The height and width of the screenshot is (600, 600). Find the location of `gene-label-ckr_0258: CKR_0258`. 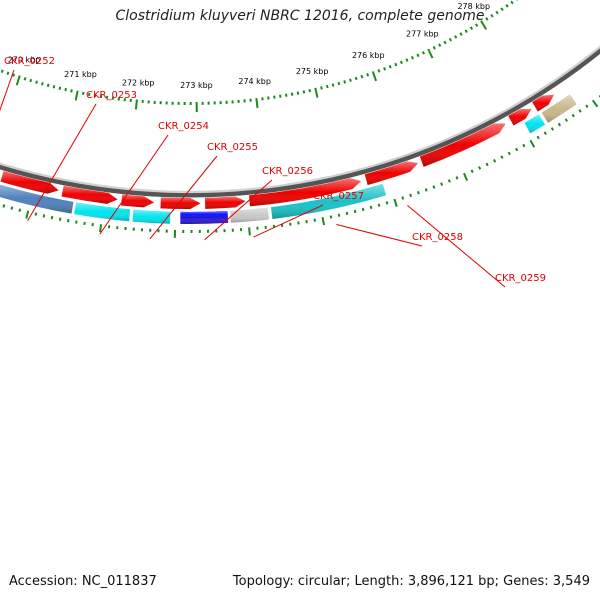

gene-label-ckr_0258: CKR_0258 is located at coordinates (437, 237).